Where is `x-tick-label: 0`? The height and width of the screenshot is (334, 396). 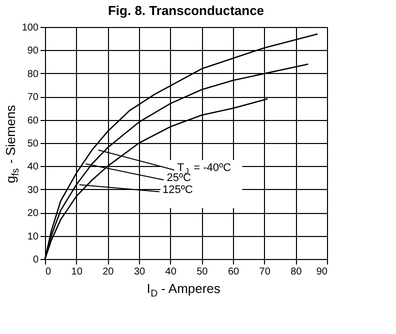 x-tick-label: 0 is located at coordinates (49, 272).